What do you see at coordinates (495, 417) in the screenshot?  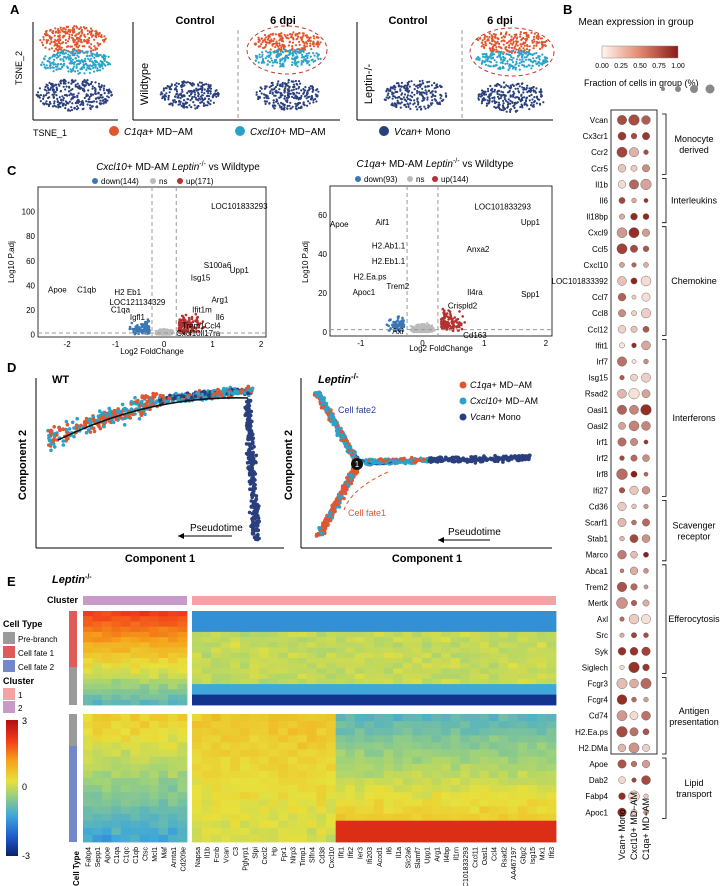 I see `d-legend-vcan: Vcan+ Mono` at bounding box center [495, 417].